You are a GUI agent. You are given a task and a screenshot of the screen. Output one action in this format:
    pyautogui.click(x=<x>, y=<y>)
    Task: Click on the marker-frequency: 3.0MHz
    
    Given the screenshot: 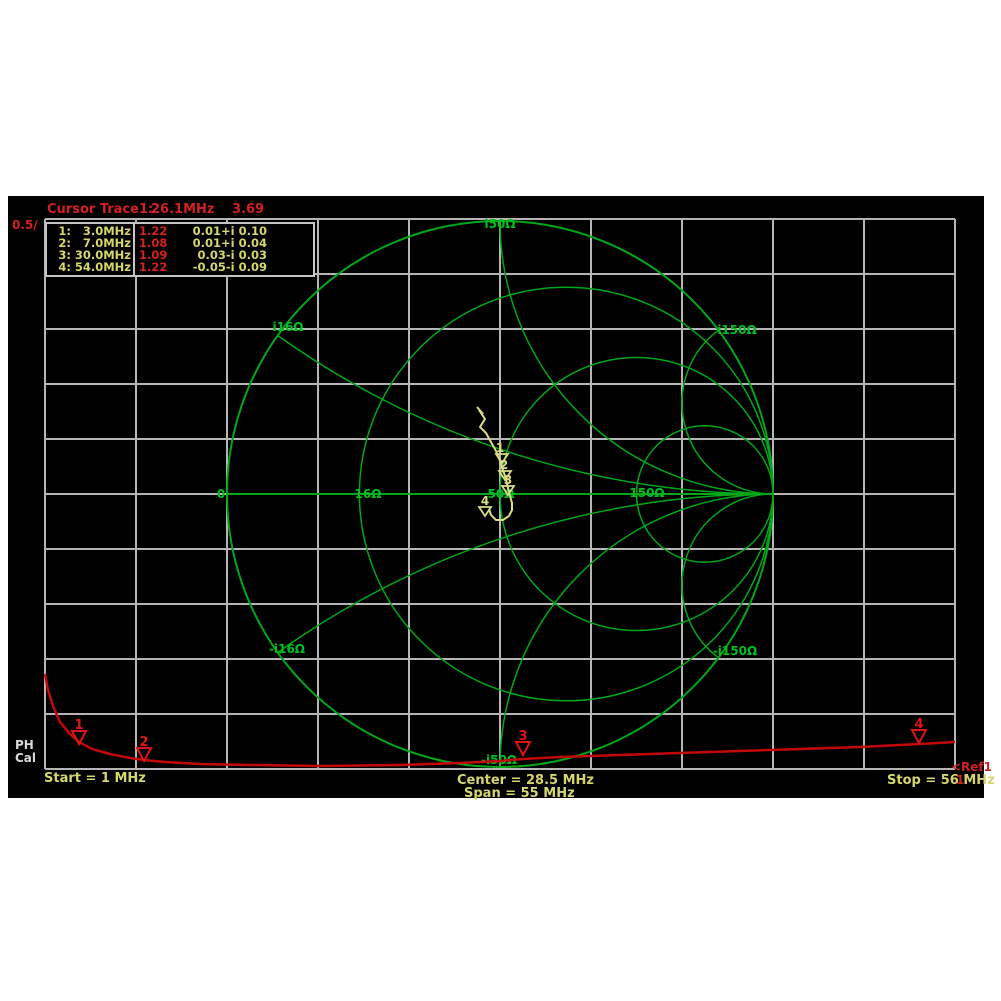 What is the action you would take?
    pyautogui.click(x=106, y=231)
    